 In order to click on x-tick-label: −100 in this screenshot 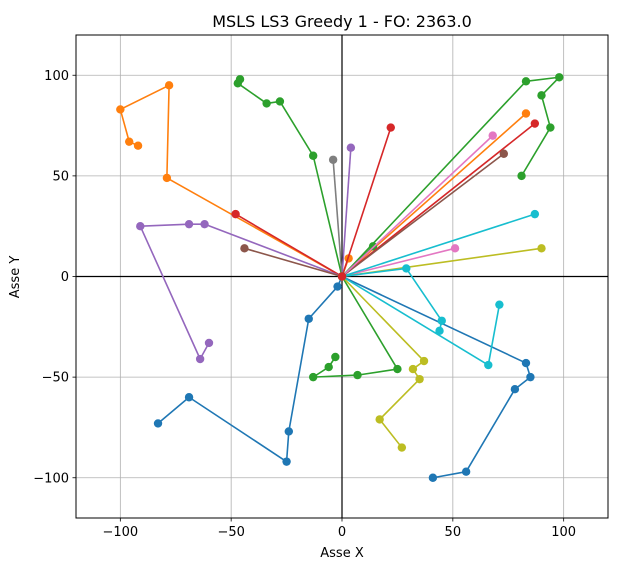, I will do `click(120, 532)`.